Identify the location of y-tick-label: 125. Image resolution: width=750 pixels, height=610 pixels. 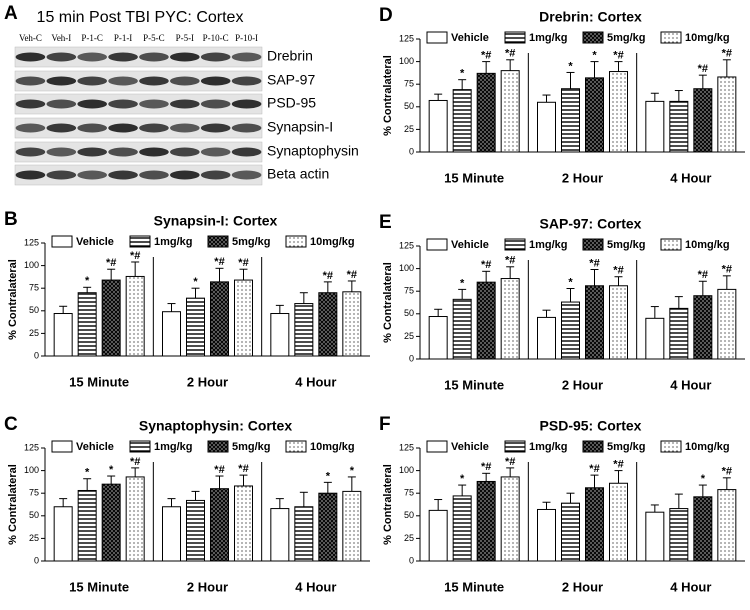
(406, 447).